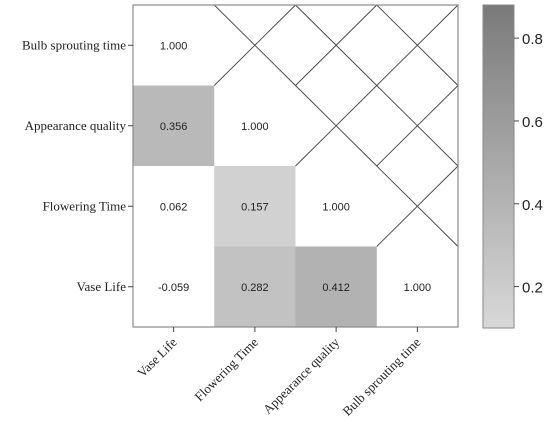 The width and height of the screenshot is (550, 438). I want to click on colorbar-tick-label: 0.8, so click(532, 39).